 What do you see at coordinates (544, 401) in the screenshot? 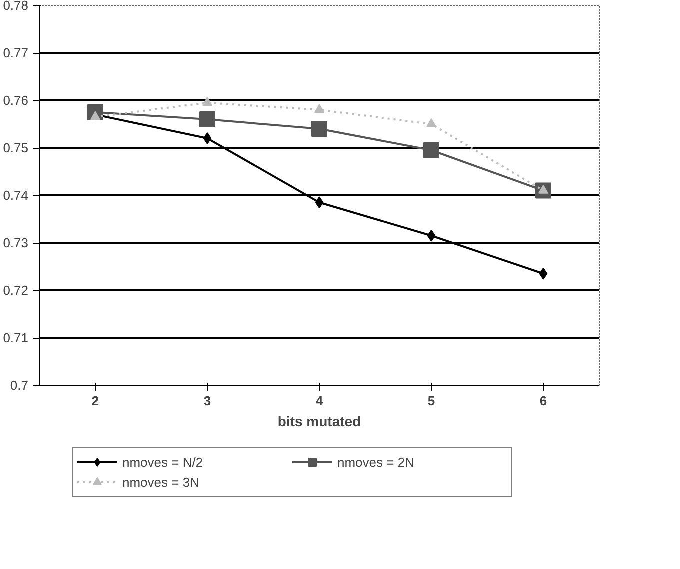
I see `x-tick-label: 6` at bounding box center [544, 401].